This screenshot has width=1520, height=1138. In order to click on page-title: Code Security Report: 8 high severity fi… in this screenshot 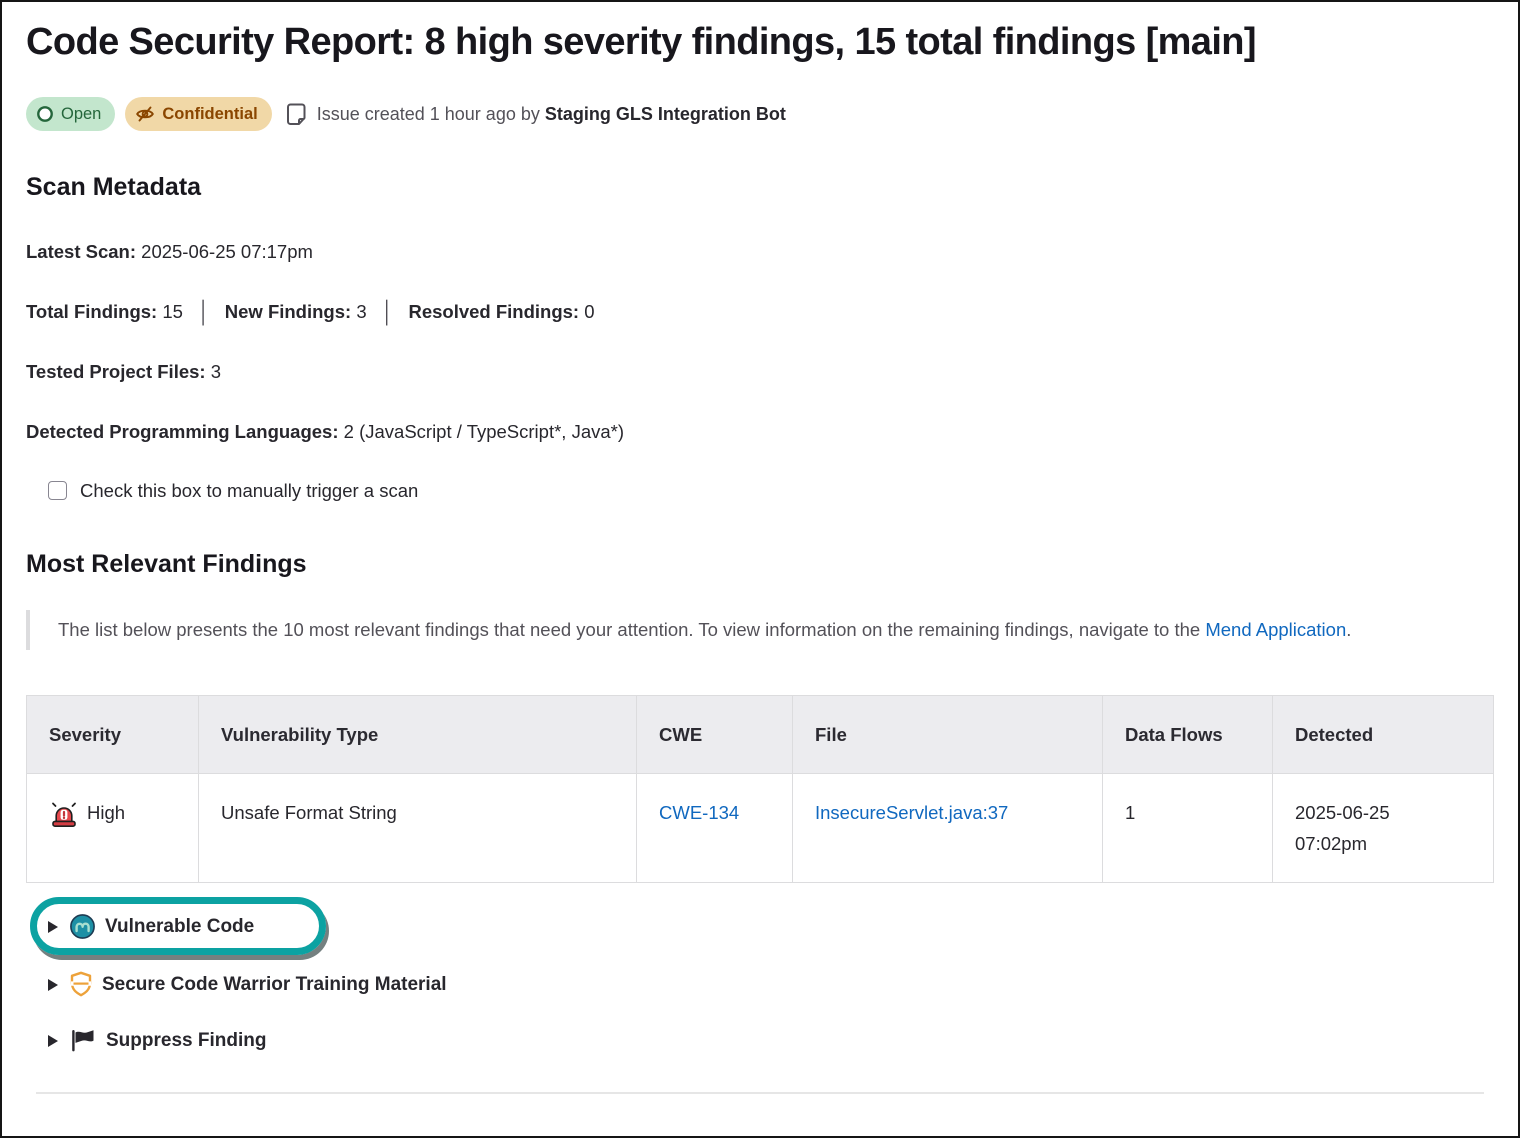, I will do `click(641, 42)`.